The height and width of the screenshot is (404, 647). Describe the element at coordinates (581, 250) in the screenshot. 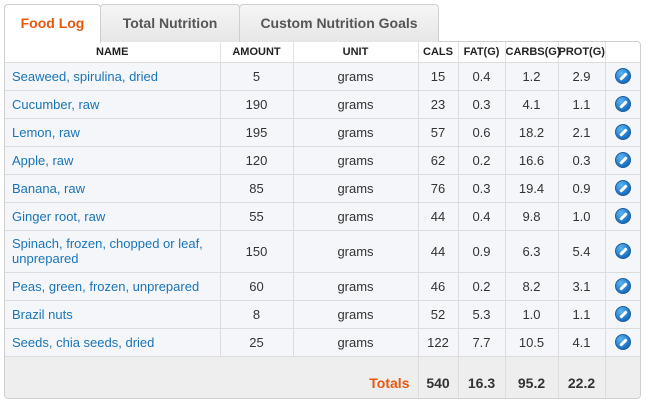

I see `prot-cell: 5.4` at that location.